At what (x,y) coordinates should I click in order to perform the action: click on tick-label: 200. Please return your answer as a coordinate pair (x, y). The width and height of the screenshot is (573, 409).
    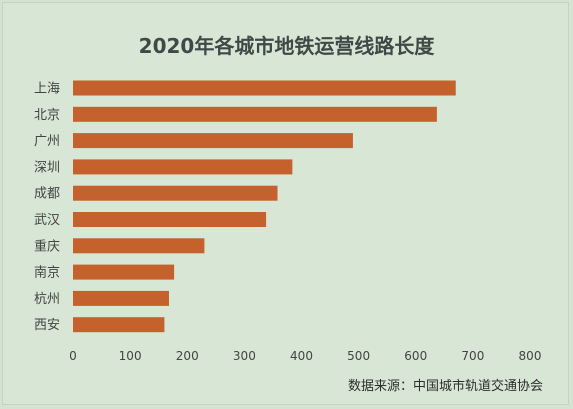
    Looking at the image, I should click on (187, 356).